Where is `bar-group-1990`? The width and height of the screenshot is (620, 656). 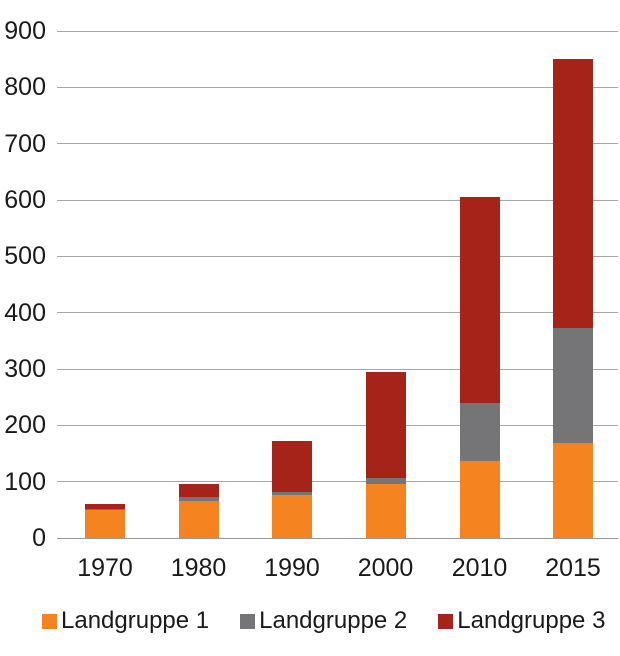 bar-group-1990 is located at coordinates (292, 489).